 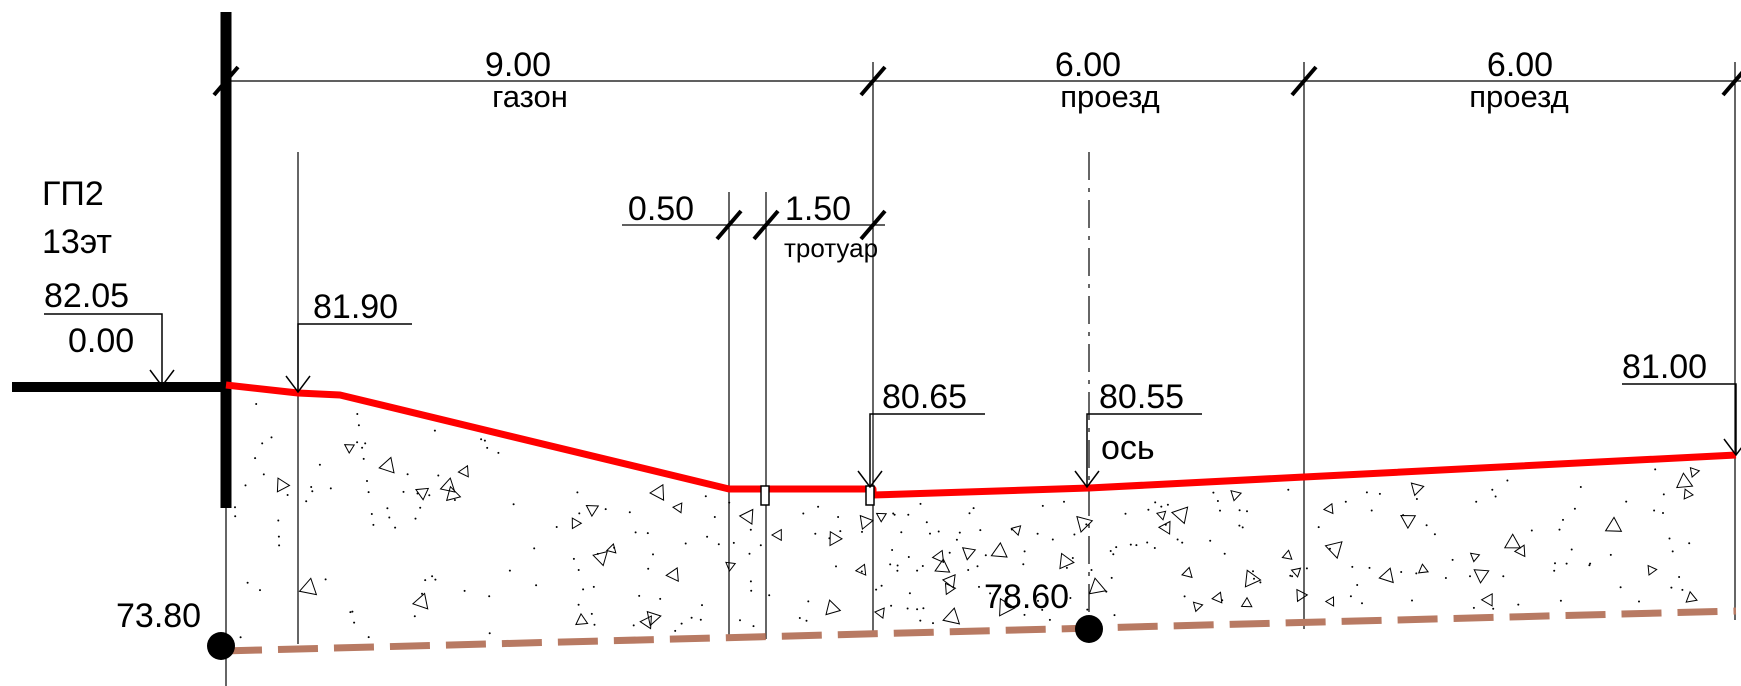 I want to click on road-2-width: 6.00, so click(x=1520, y=65).